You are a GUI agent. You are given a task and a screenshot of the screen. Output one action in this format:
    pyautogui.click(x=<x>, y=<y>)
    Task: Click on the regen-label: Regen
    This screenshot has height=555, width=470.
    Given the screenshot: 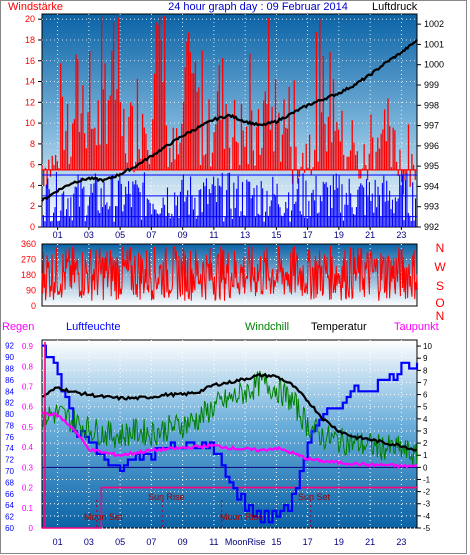 What is the action you would take?
    pyautogui.click(x=18, y=327)
    